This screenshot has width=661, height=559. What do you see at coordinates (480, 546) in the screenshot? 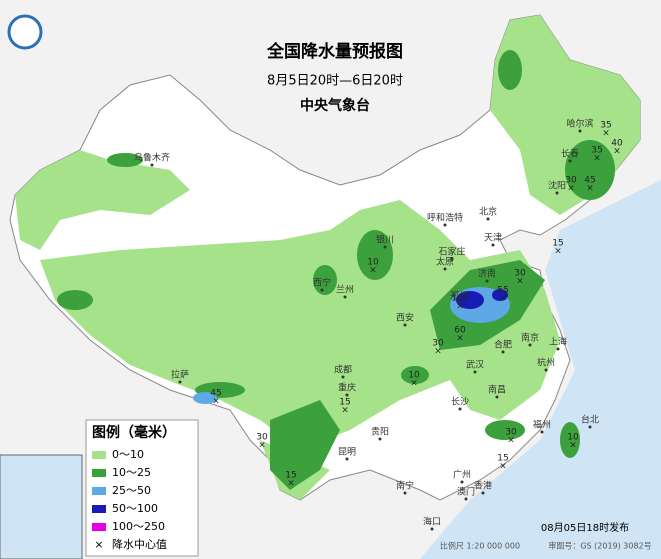
I see `scale: 比例尺 1:20 000 000` at bounding box center [480, 546].